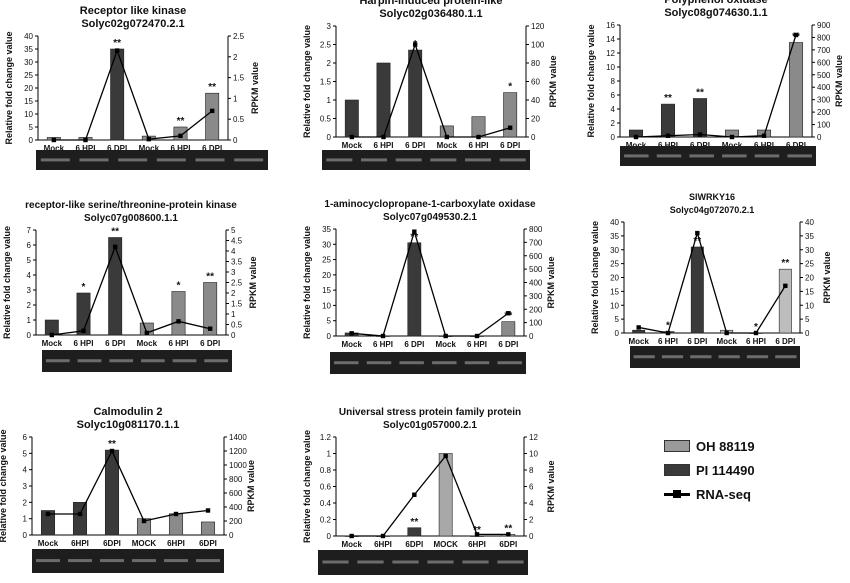 The image size is (850, 583). I want to click on y2-tick-label: 1, so click(235, 98).